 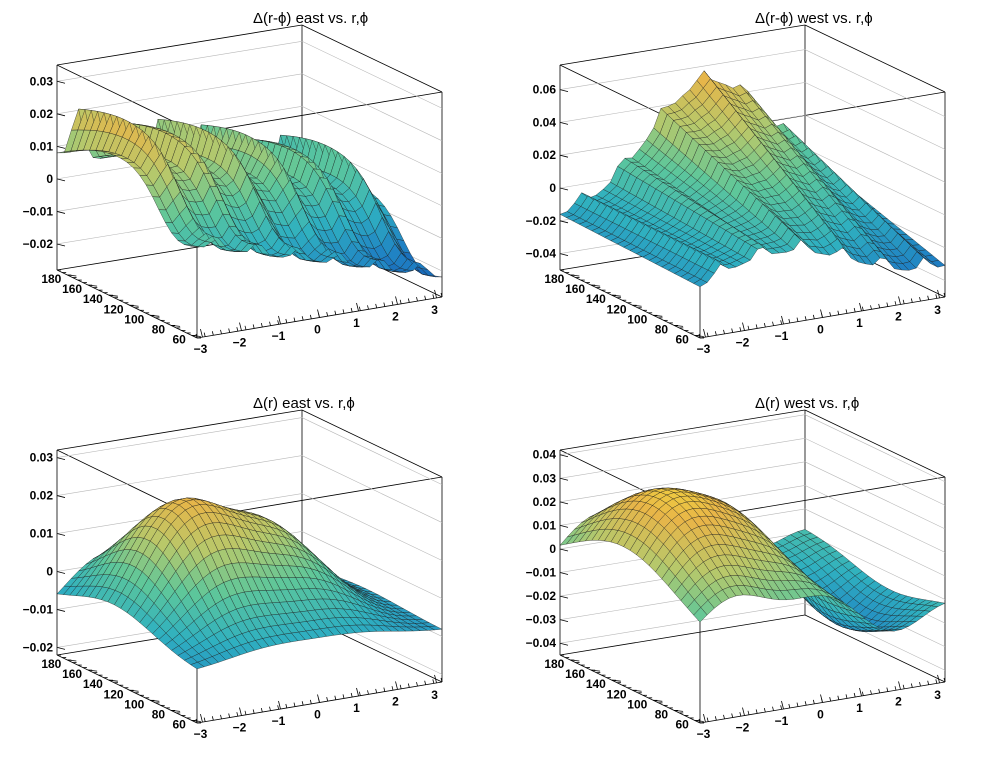 What do you see at coordinates (545, 90) in the screenshot?
I see `z-tick-label: 0.06` at bounding box center [545, 90].